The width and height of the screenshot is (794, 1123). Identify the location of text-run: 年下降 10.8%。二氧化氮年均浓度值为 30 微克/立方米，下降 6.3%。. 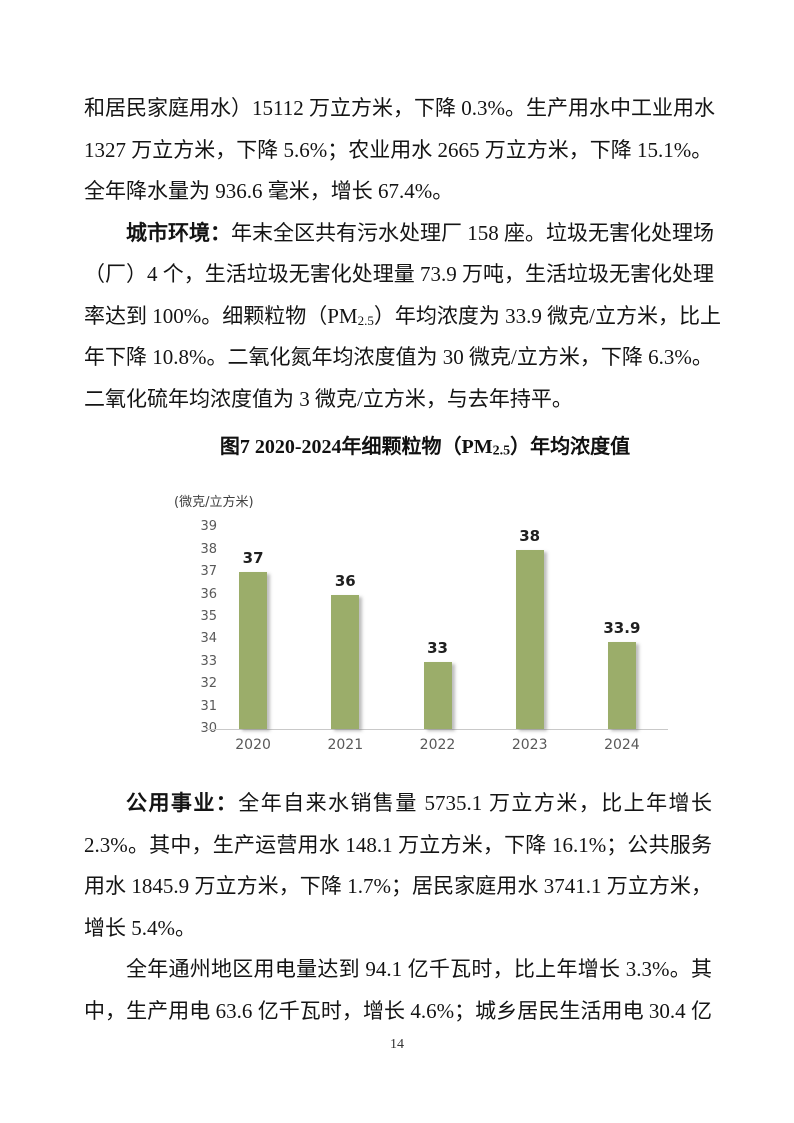
(398, 357).